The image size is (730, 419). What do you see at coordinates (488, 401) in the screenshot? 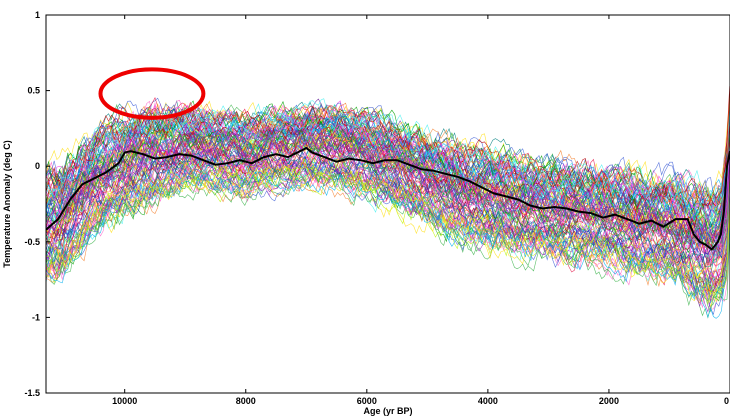
I see `x-tick-label: 4000` at bounding box center [488, 401].